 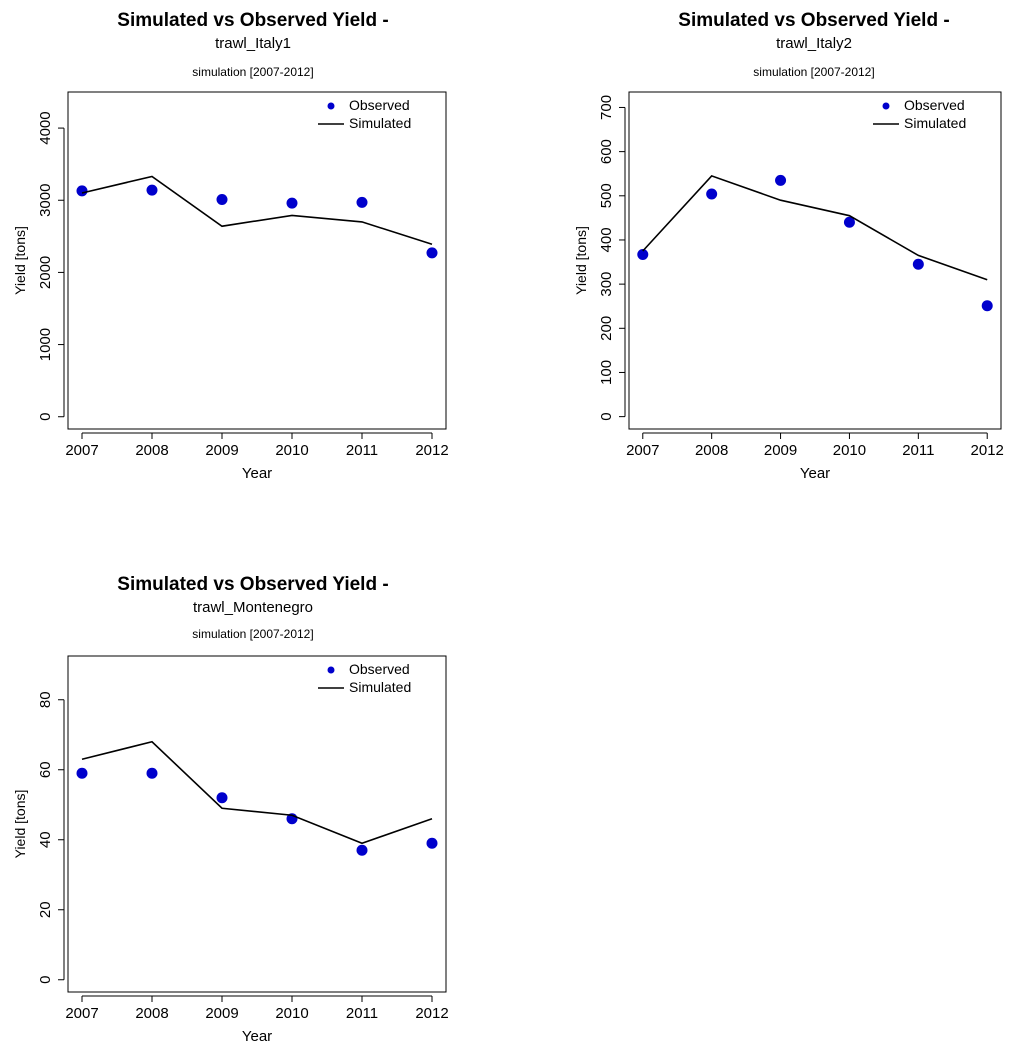 I want to click on chart-subtitle: trawl_Italy1, so click(x=253, y=43).